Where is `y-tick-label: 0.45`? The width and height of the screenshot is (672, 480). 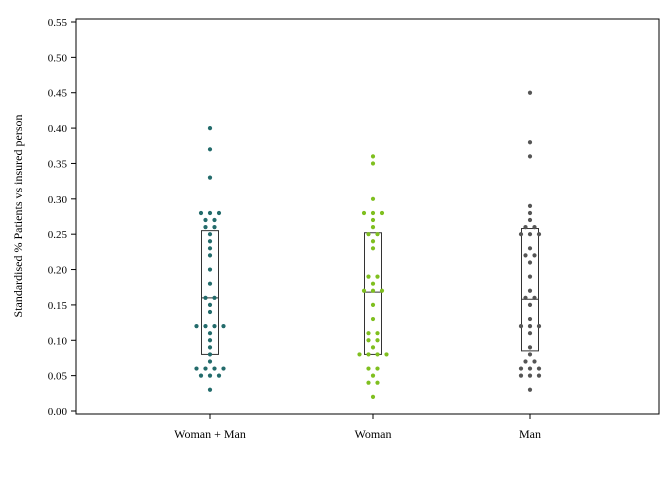
y-tick-label: 0.45 is located at coordinates (58, 94).